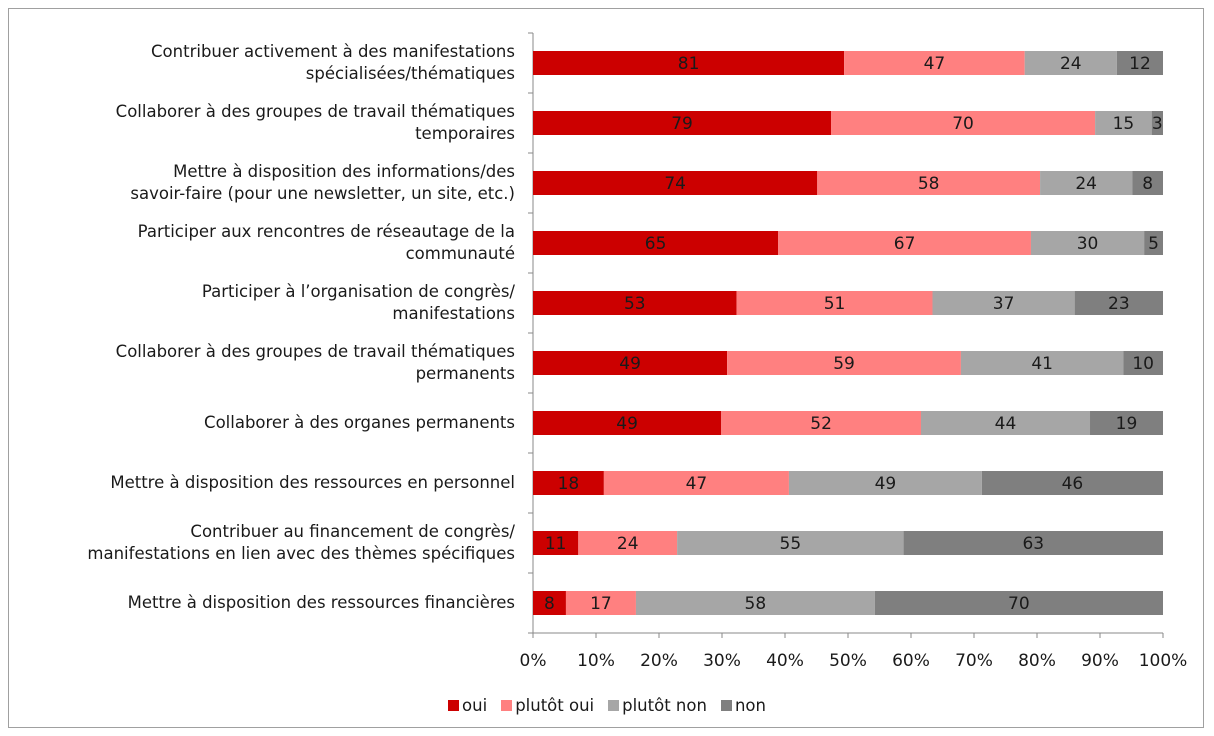  What do you see at coordinates (556, 544) in the screenshot?
I see `data-label: 11` at bounding box center [556, 544].